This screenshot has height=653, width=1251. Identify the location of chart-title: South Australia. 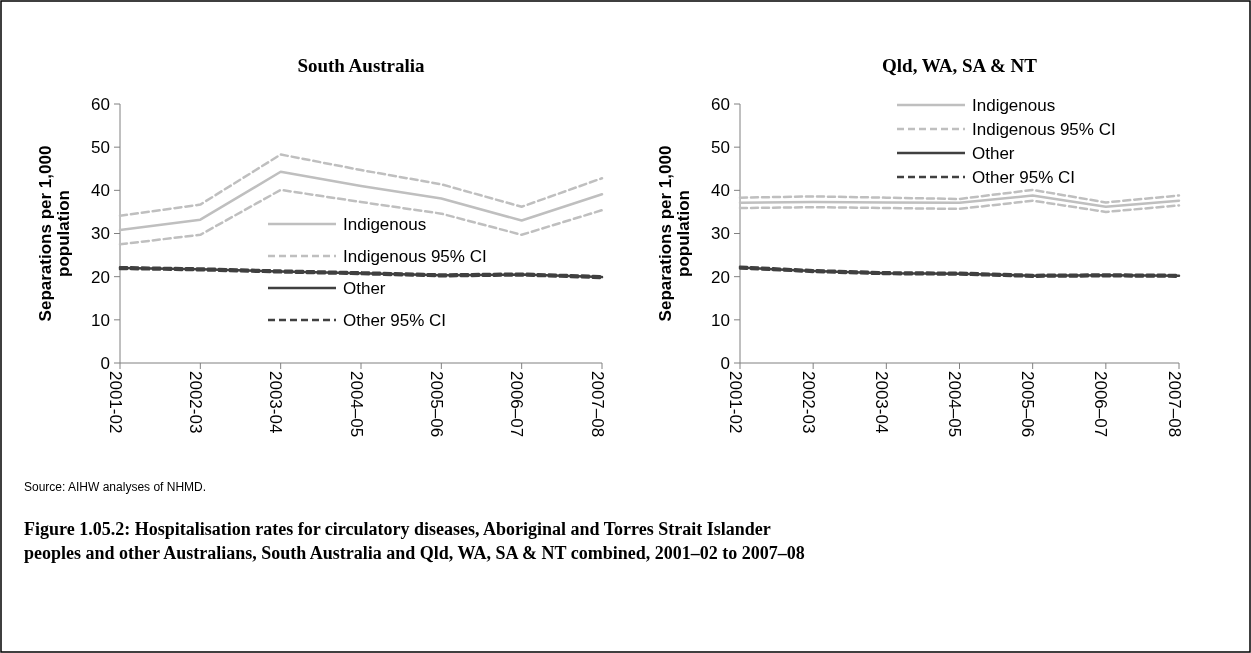
(361, 65).